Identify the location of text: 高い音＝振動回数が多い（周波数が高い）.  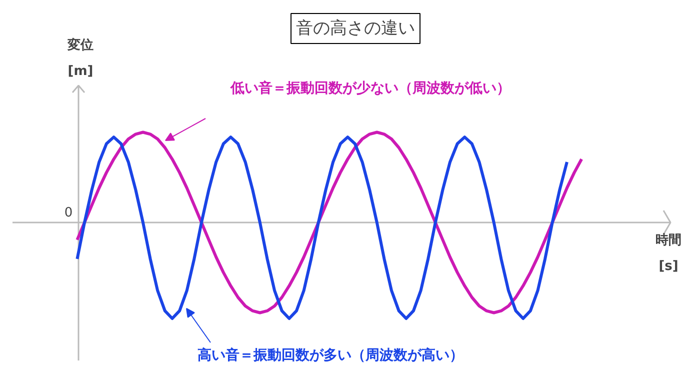
(331, 355).